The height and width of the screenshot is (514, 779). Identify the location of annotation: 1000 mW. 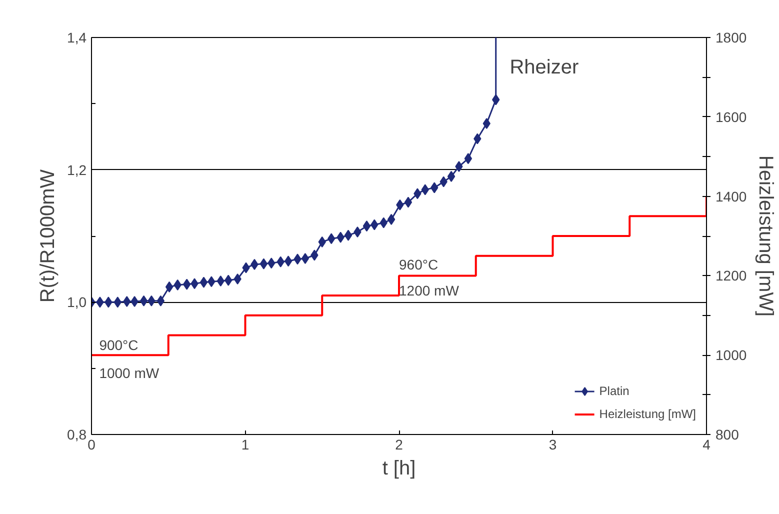
(129, 372).